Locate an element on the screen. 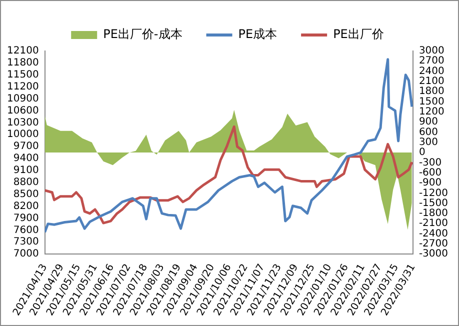 The height and width of the screenshot is (326, 459). y2-tick-label: -1800 is located at coordinates (433, 214).